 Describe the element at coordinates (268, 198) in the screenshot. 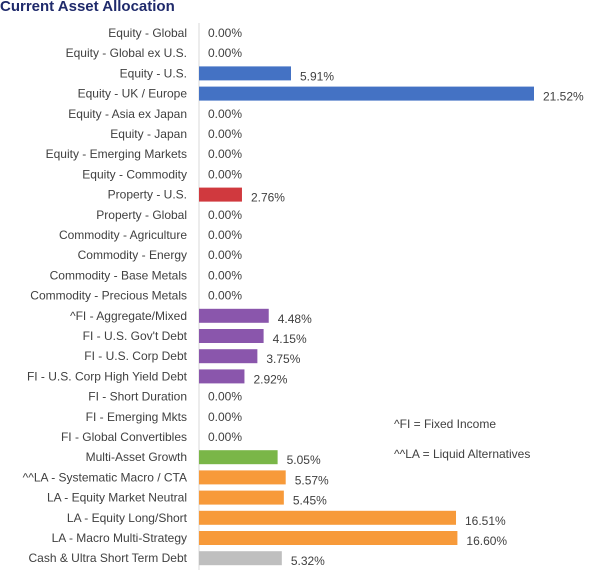

I see `data-label: 2.76%` at that location.